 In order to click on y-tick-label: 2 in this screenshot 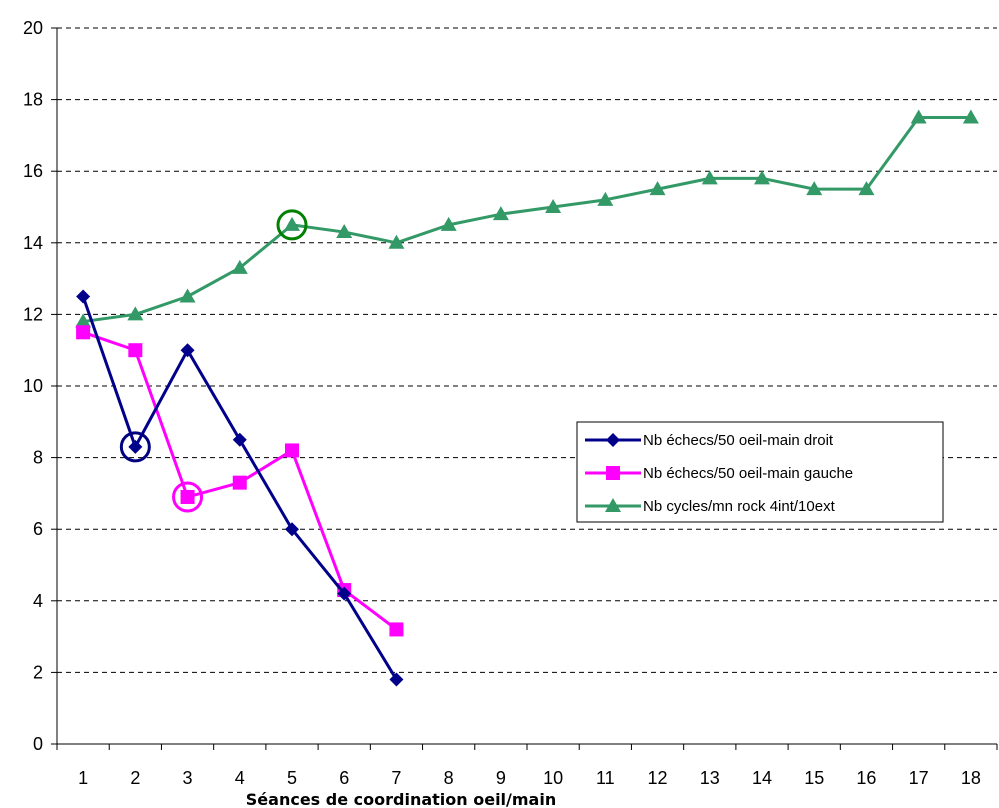, I will do `click(38, 672)`.